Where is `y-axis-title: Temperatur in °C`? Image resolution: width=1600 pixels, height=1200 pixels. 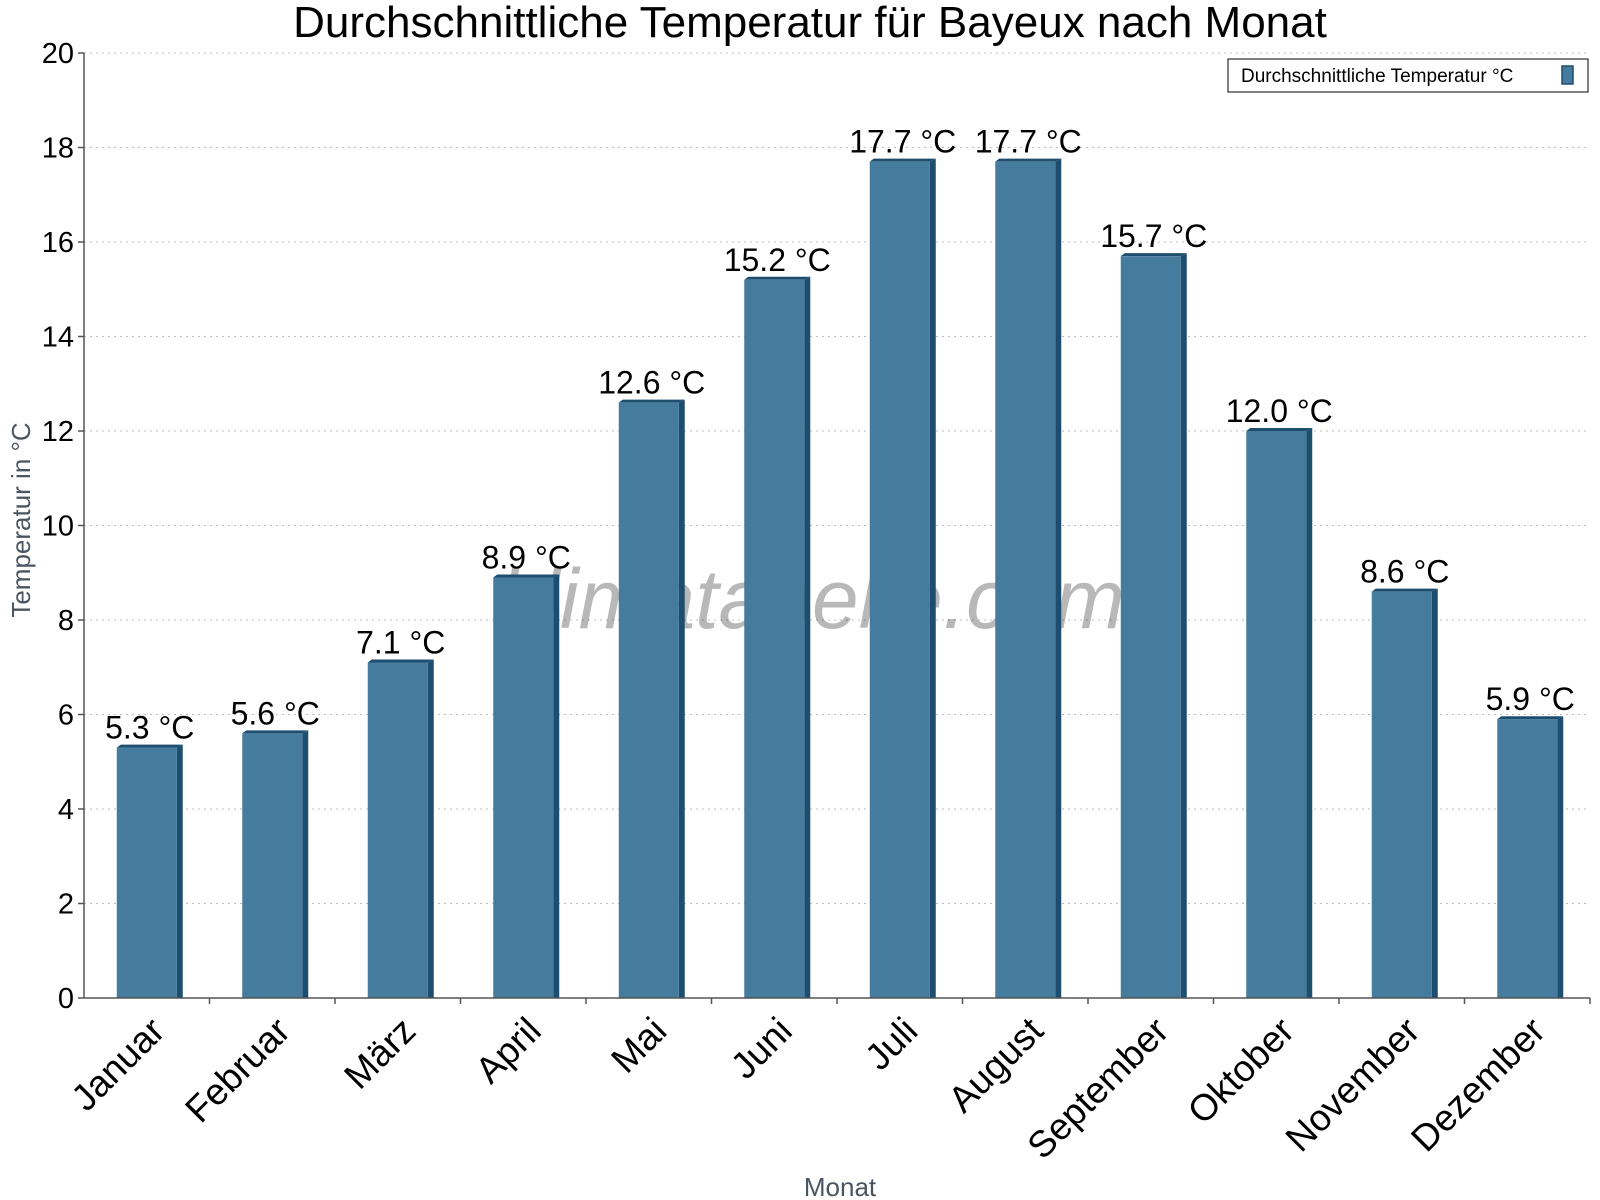 y-axis-title: Temperatur in °C is located at coordinates (21, 519).